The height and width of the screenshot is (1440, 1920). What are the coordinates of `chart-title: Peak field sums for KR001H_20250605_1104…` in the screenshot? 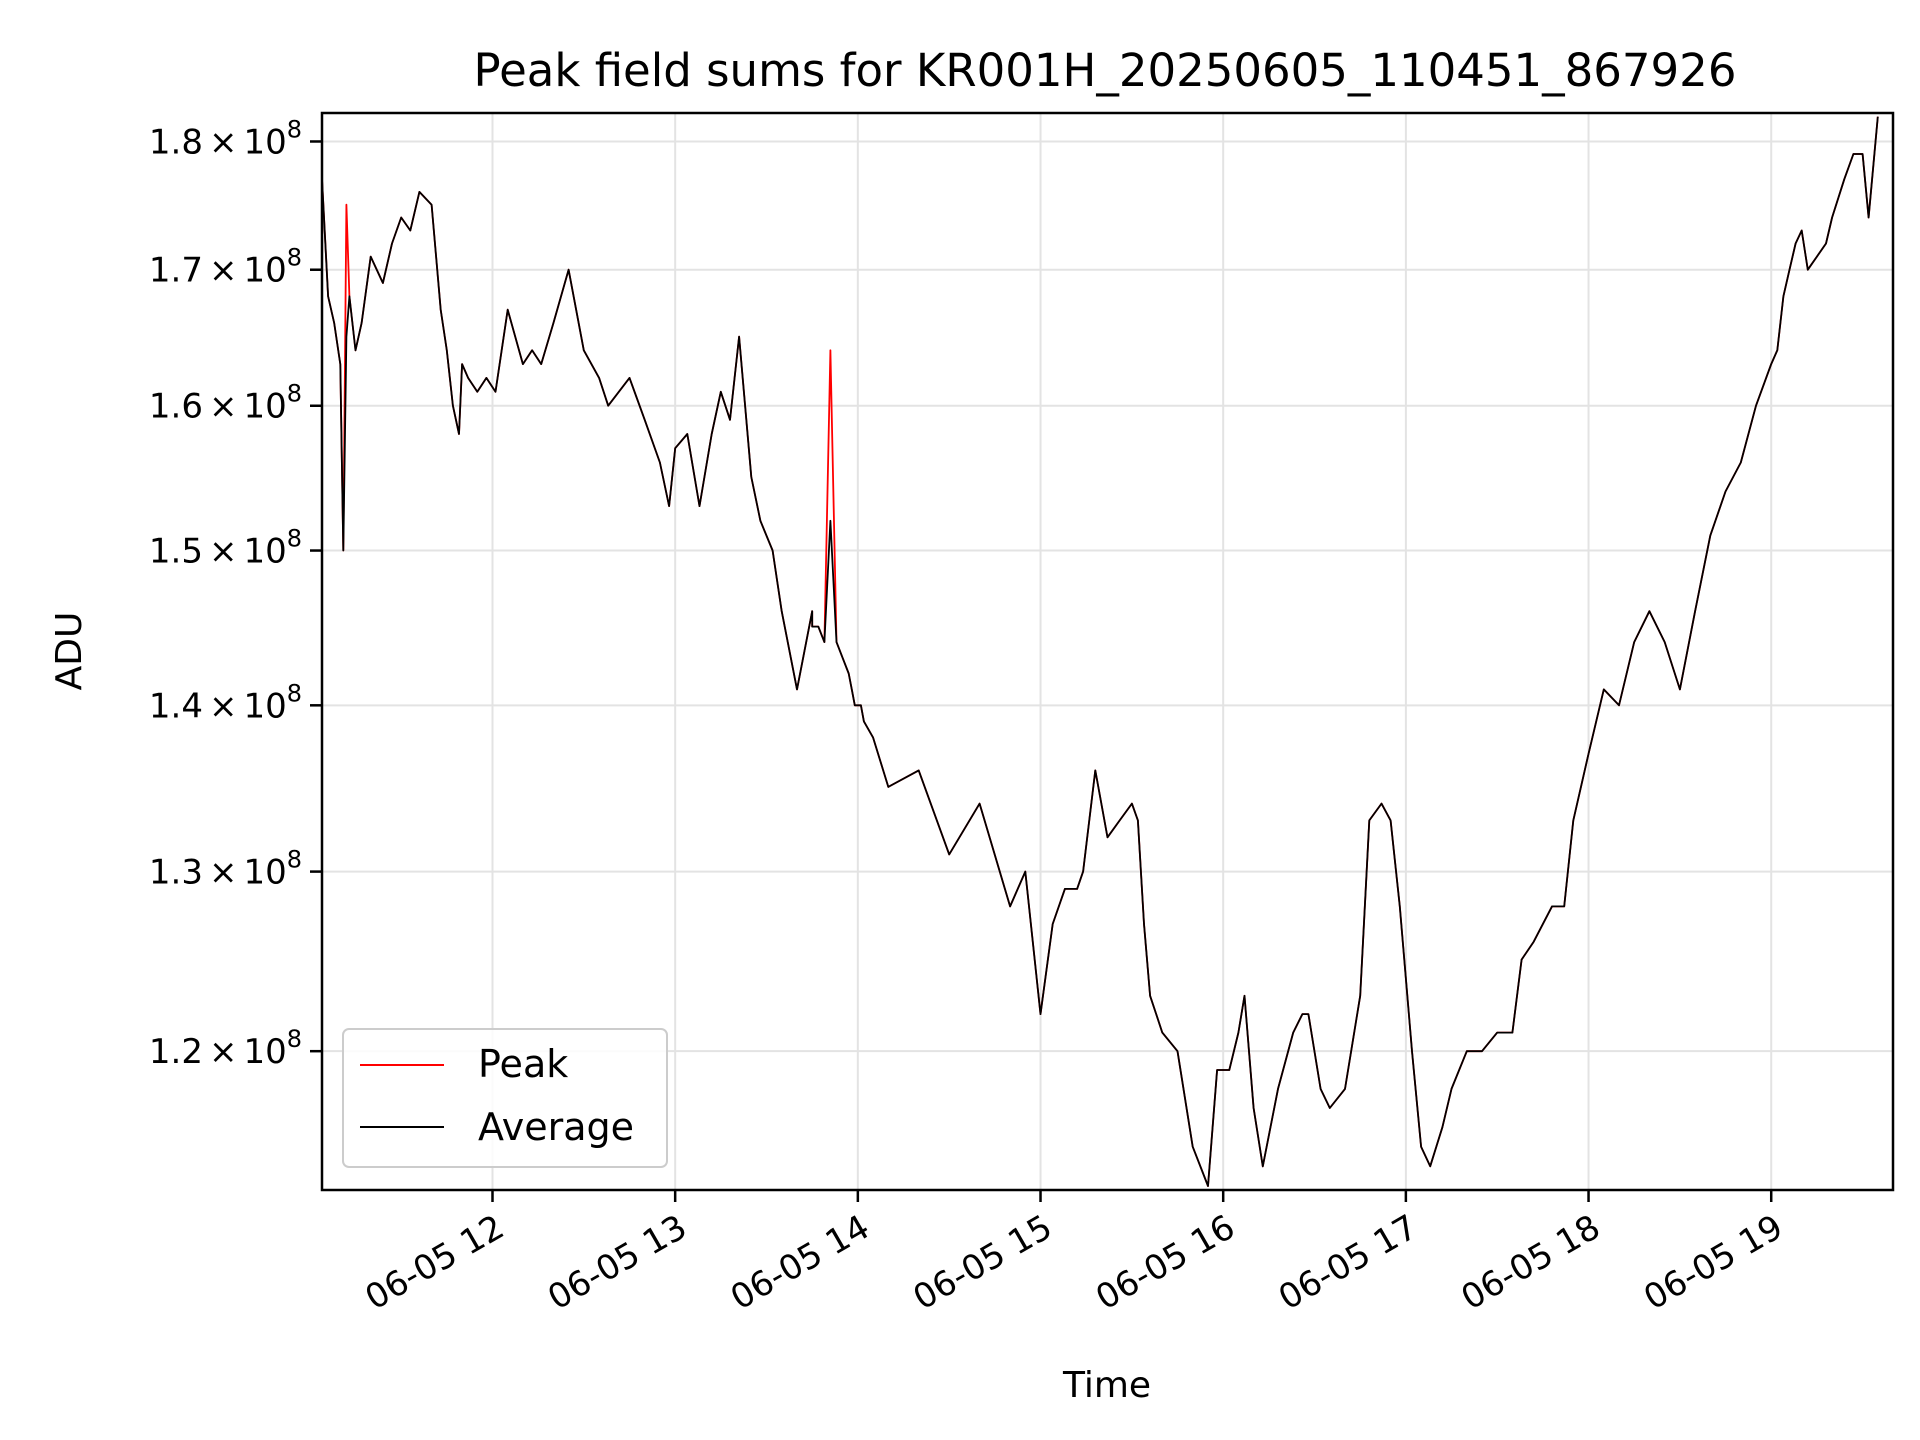 It's located at (1105, 70).